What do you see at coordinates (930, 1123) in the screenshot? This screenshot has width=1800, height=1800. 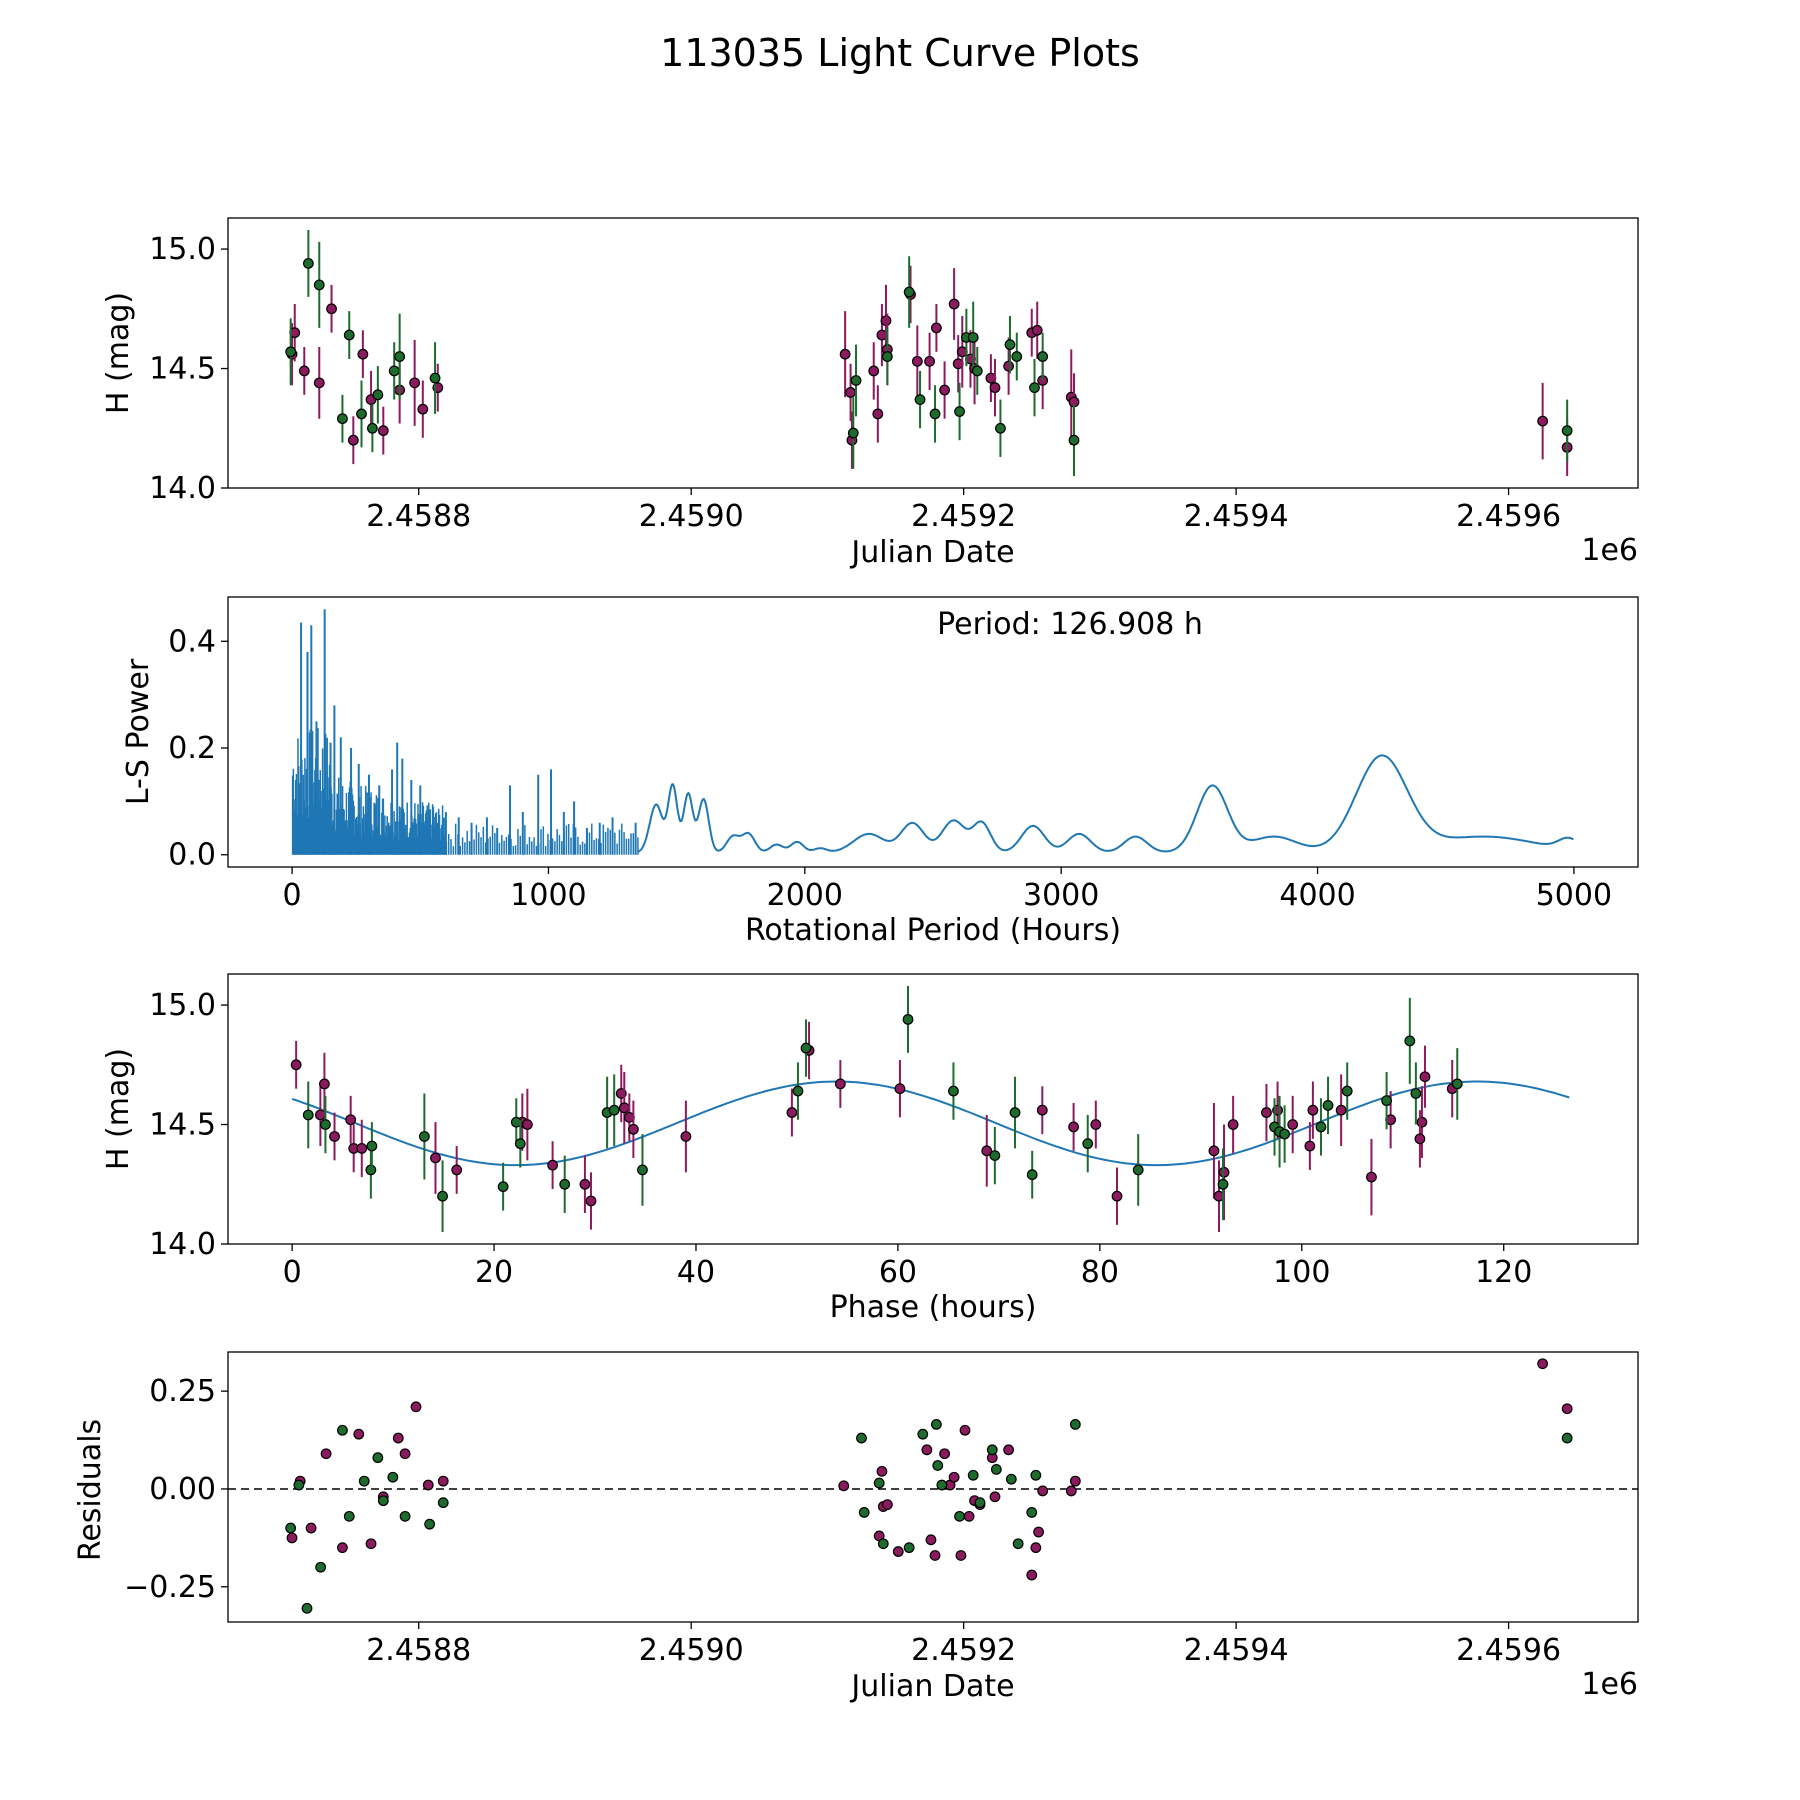 I see `phased-model-curve` at bounding box center [930, 1123].